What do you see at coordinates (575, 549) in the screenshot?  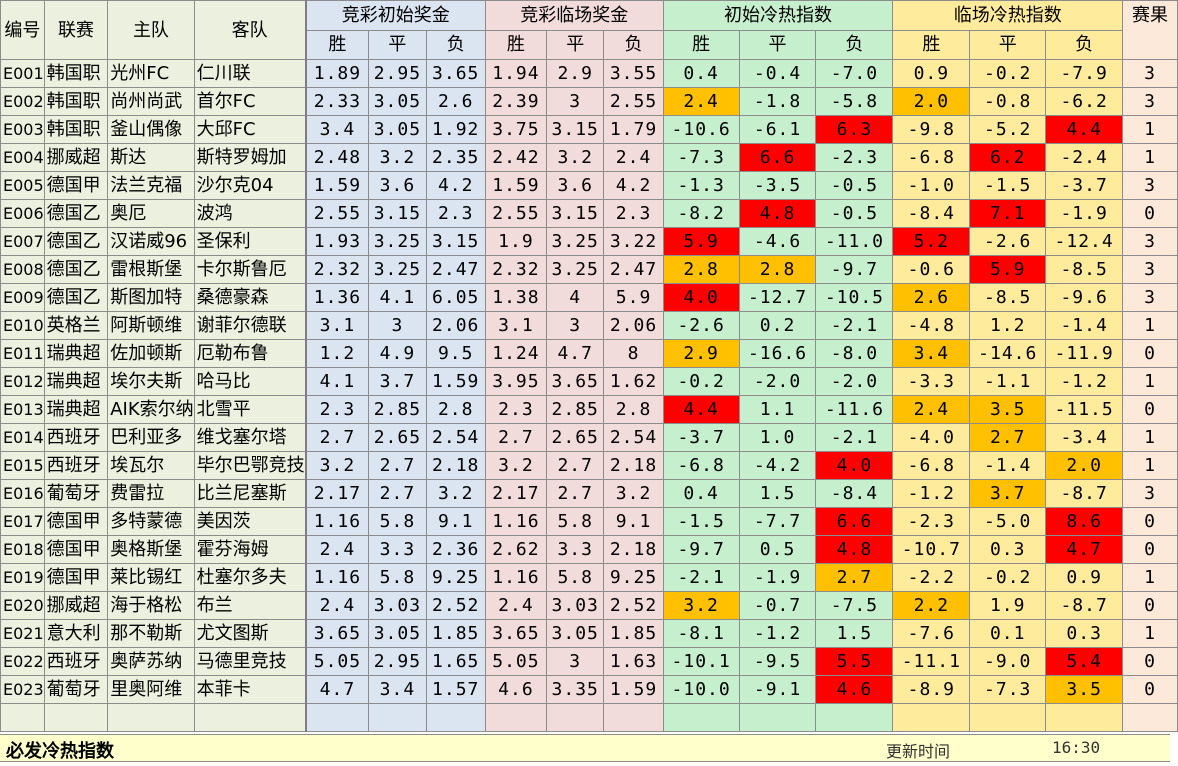 I see `cell-live-draw: 3.3` at bounding box center [575, 549].